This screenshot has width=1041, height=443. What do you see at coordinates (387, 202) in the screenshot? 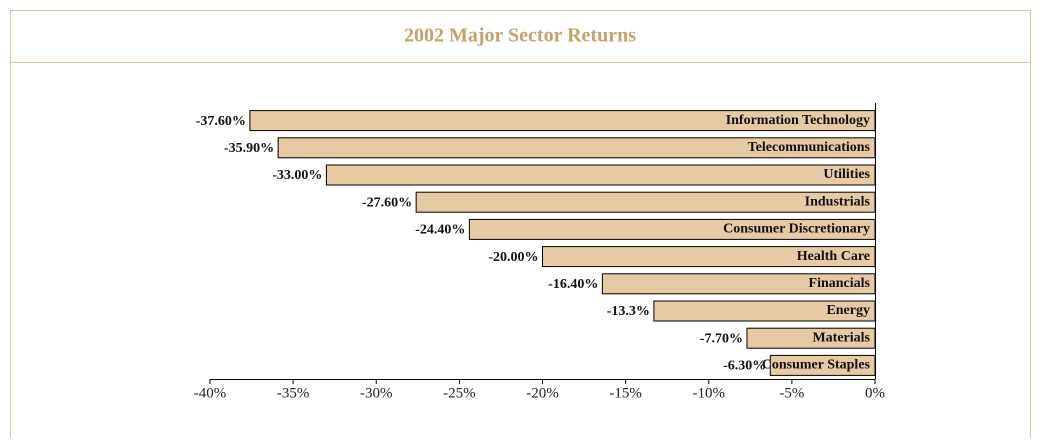
I see `value-label: -27.60%` at bounding box center [387, 202].